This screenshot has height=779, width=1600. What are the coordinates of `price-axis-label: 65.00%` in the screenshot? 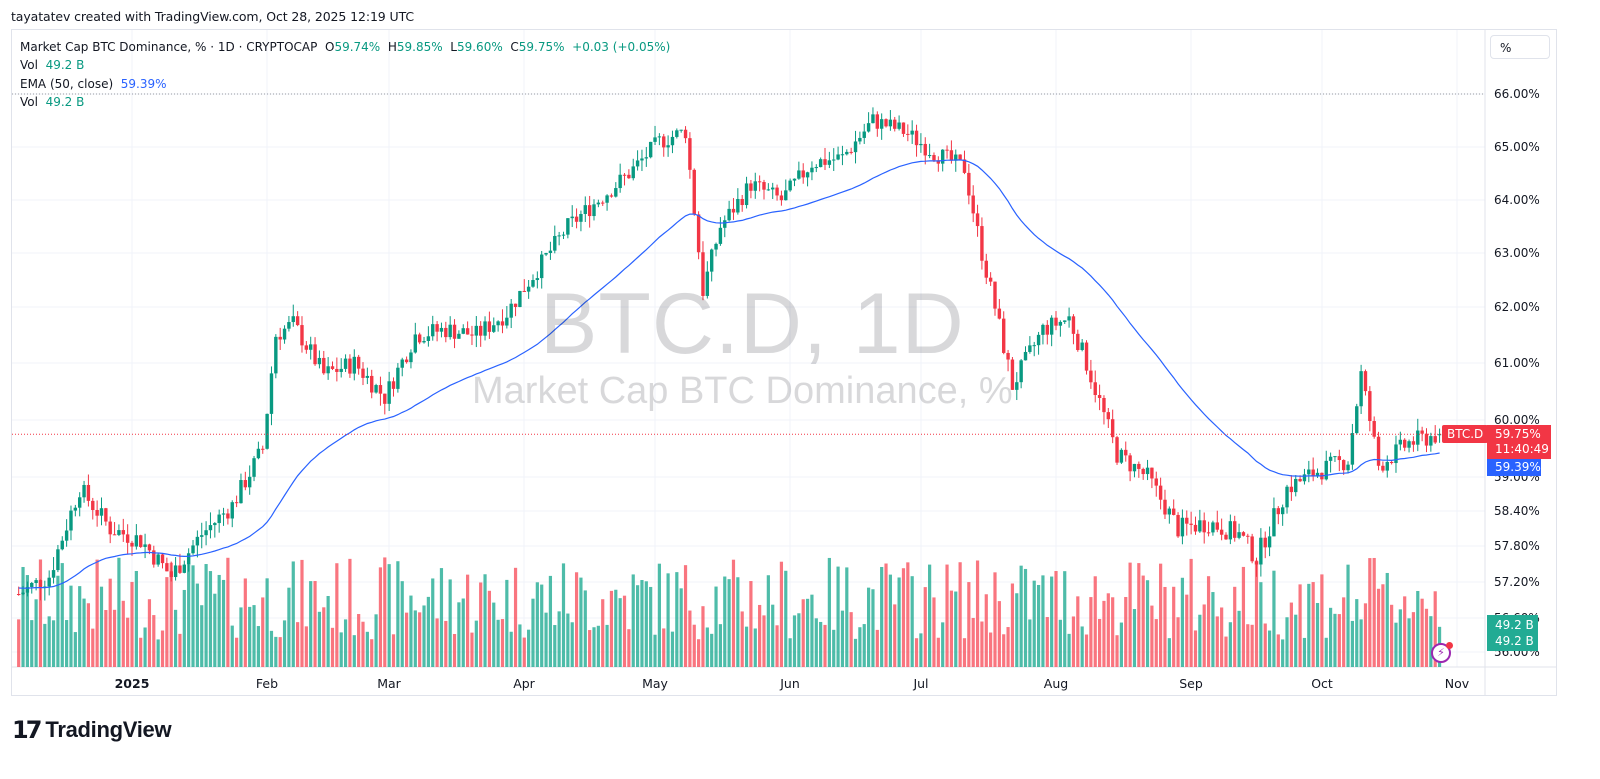 It's located at (1517, 147).